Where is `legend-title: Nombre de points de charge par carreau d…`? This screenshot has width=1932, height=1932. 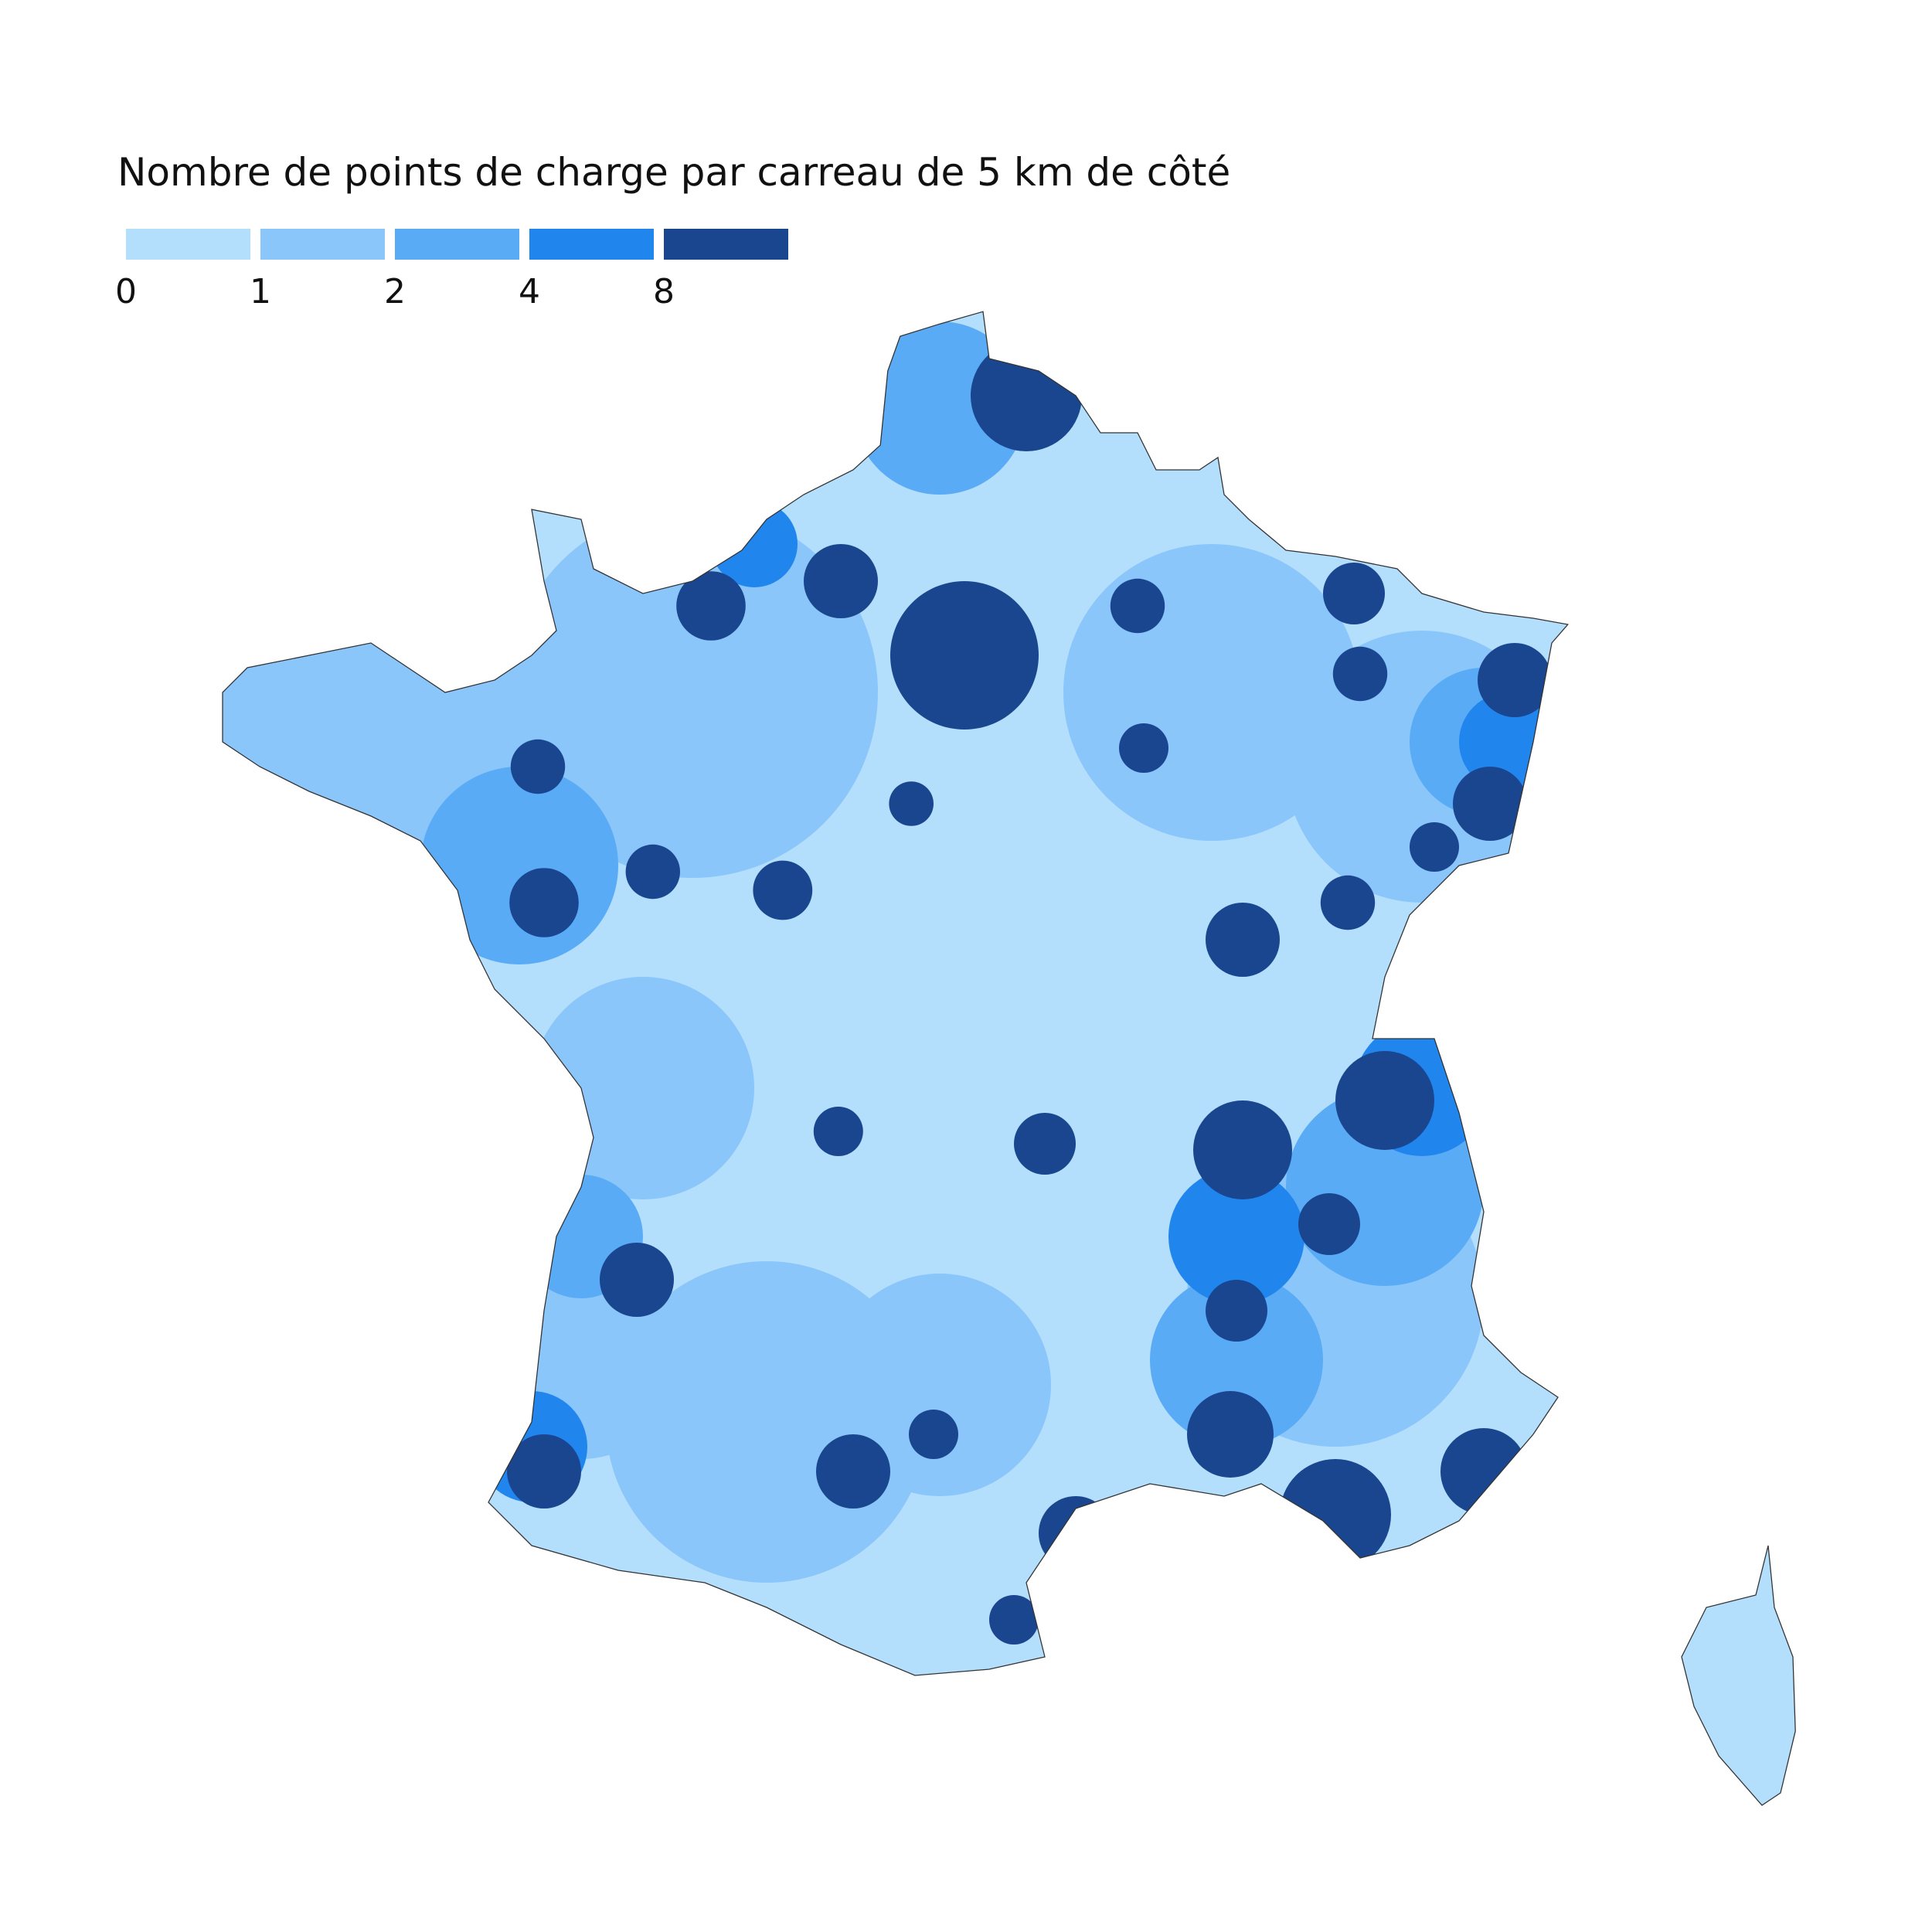
legend-title: Nombre de points de charge par carreau d… is located at coordinates (674, 173).